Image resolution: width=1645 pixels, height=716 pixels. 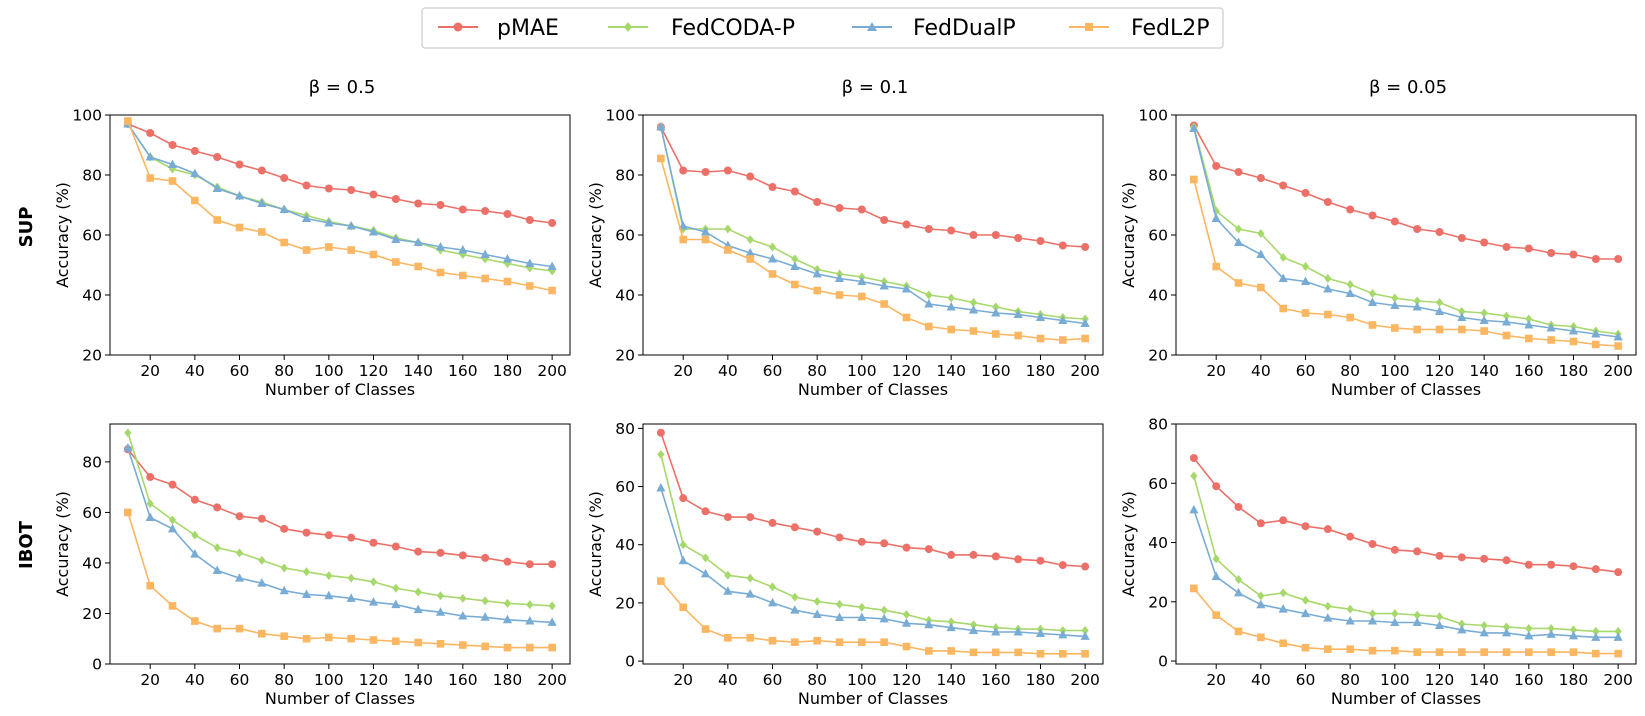 I want to click on x-tick-label: 180, so click(x=1574, y=371).